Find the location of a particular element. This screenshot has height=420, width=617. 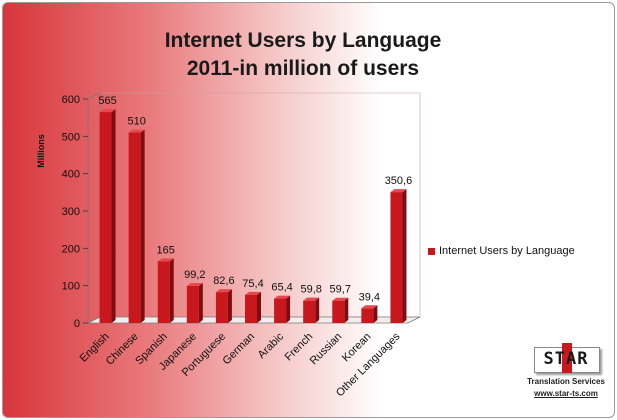

data-label: 350,6 is located at coordinates (399, 181).